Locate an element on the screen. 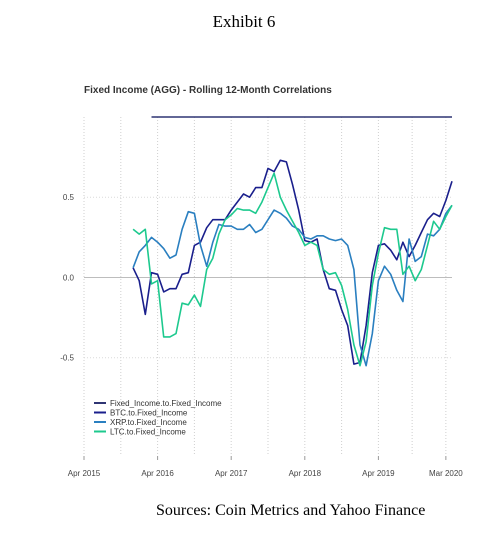  legend-label: LTC.to.Fixed_Income is located at coordinates (148, 432).